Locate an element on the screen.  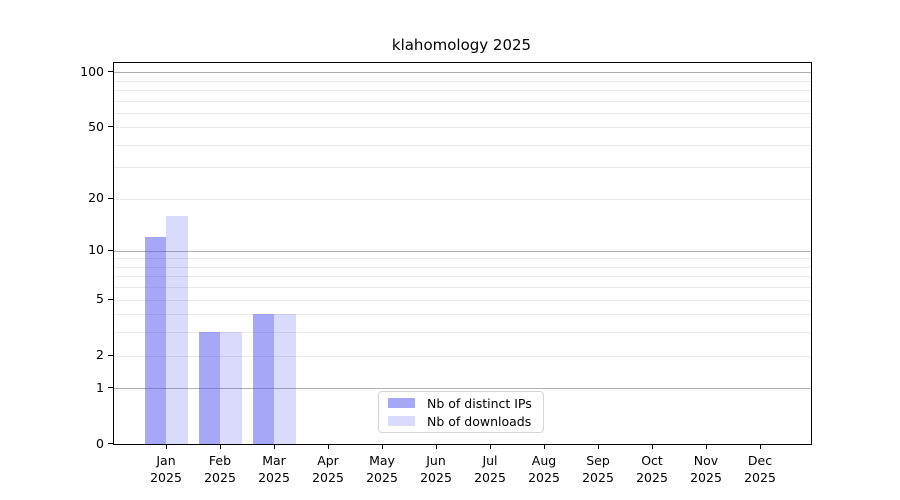
legend-item: Nb of distinct IPs is located at coordinates (461, 403).